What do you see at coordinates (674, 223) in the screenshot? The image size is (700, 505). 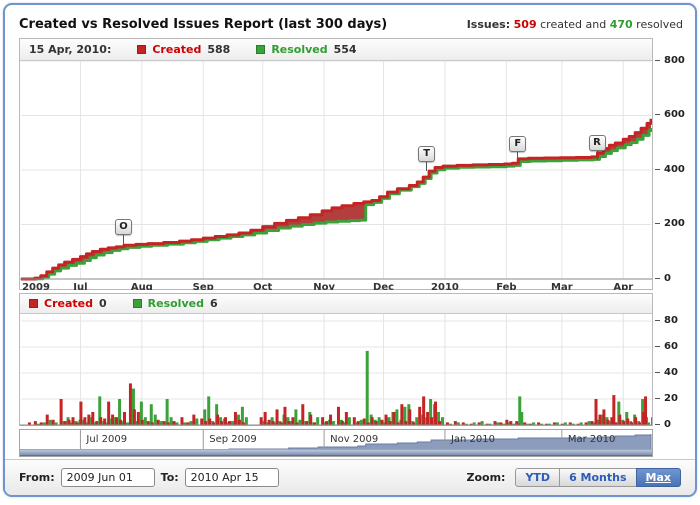 I see `y-axis-tick-label: 200` at bounding box center [674, 223].